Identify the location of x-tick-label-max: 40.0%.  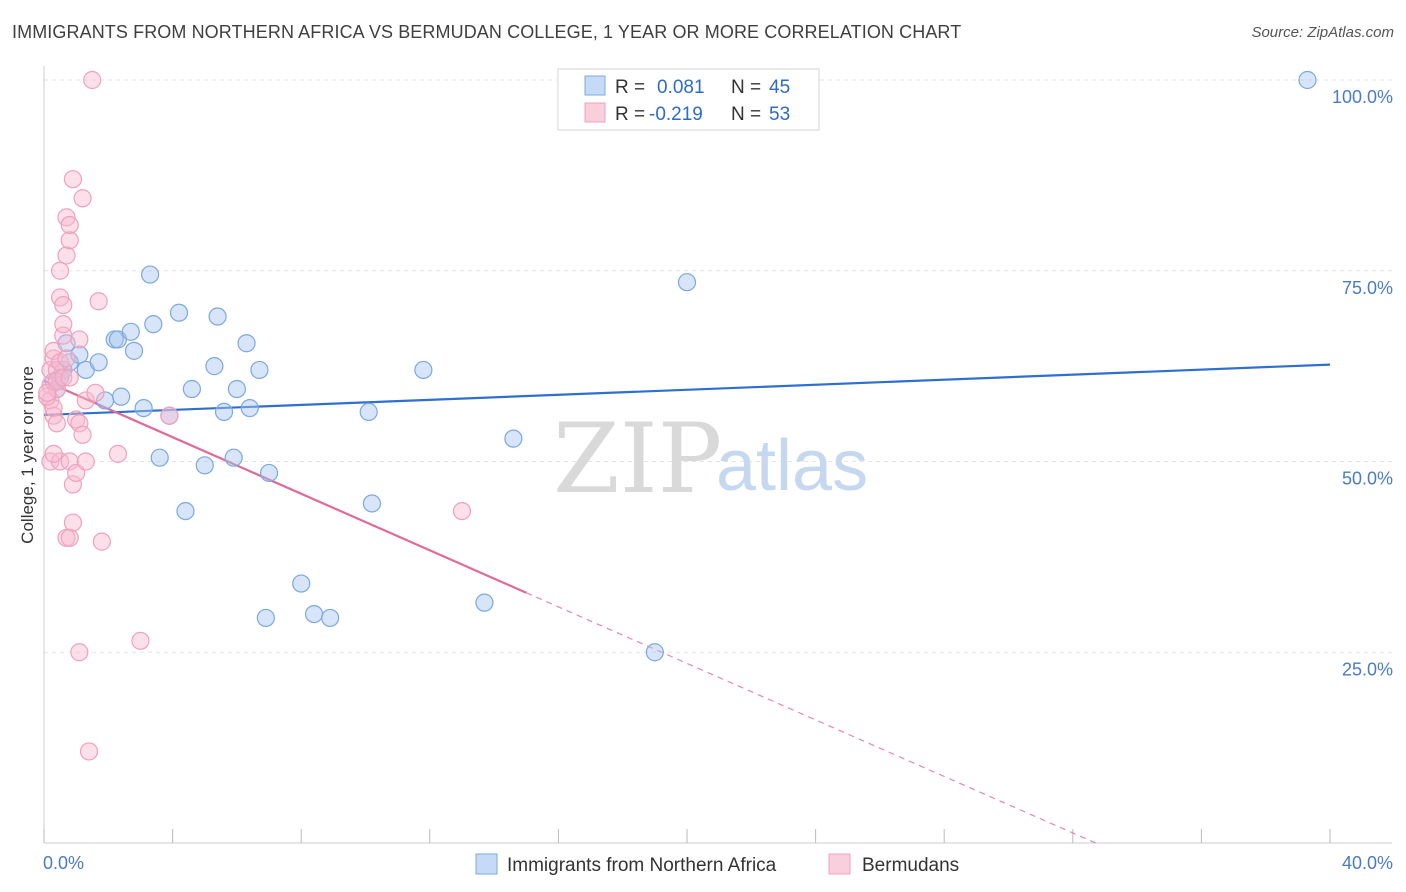
(1367, 863).